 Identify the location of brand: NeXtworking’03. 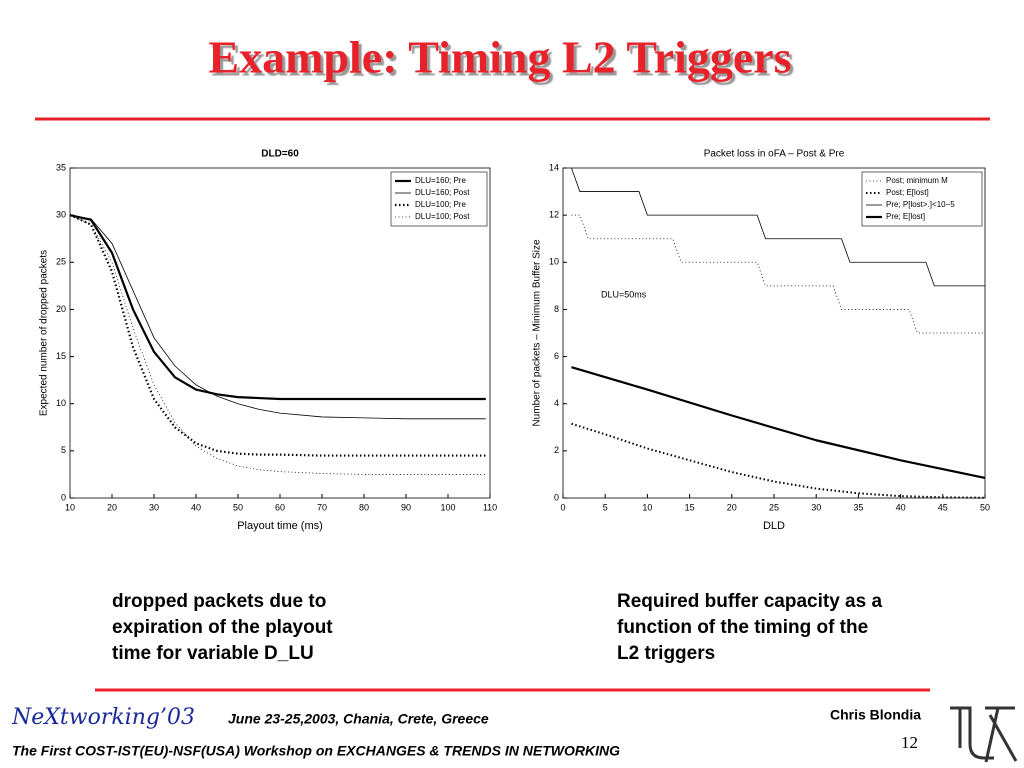
(103, 717).